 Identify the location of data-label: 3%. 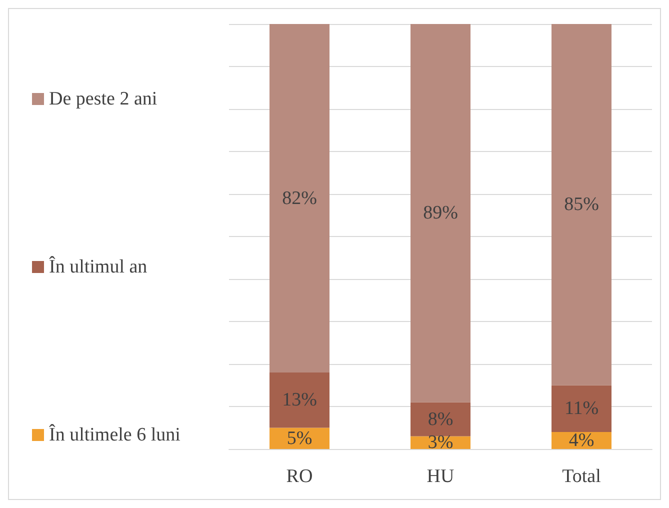
(441, 443).